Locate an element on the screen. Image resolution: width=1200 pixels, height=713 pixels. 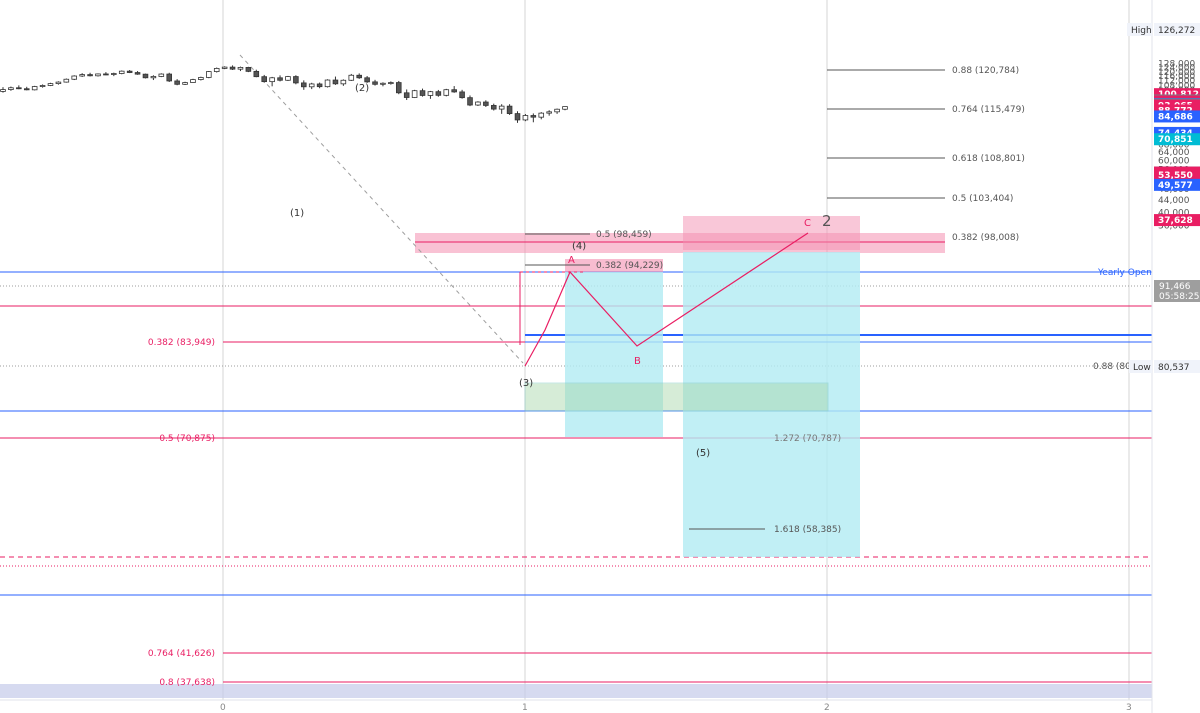
low-label: Low is located at coordinates (1142, 368).